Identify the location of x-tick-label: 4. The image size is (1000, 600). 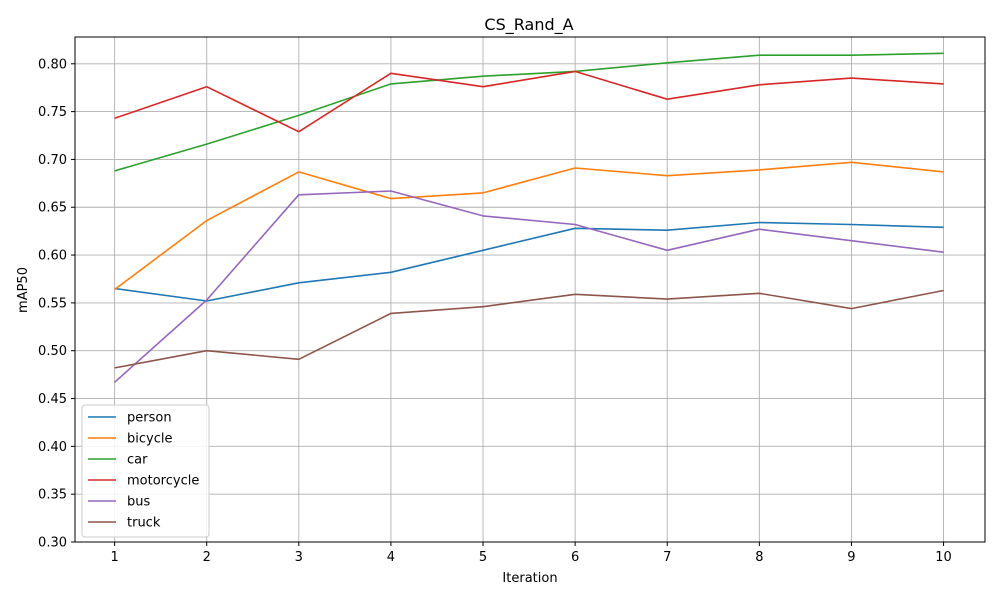
(391, 557).